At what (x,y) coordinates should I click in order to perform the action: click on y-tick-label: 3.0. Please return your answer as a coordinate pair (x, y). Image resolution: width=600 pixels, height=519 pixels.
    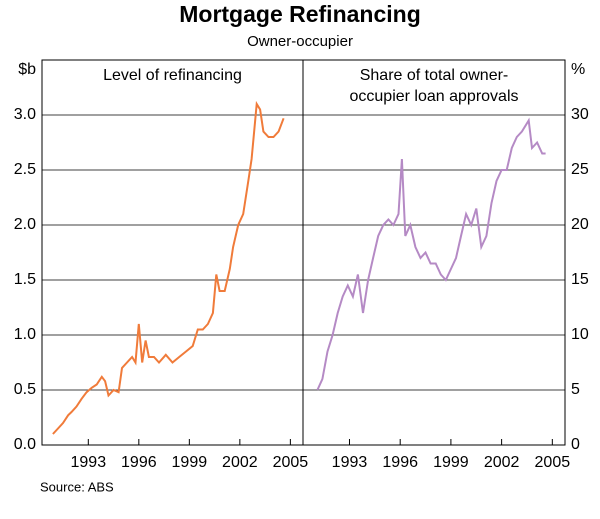
    Looking at the image, I should click on (25, 114).